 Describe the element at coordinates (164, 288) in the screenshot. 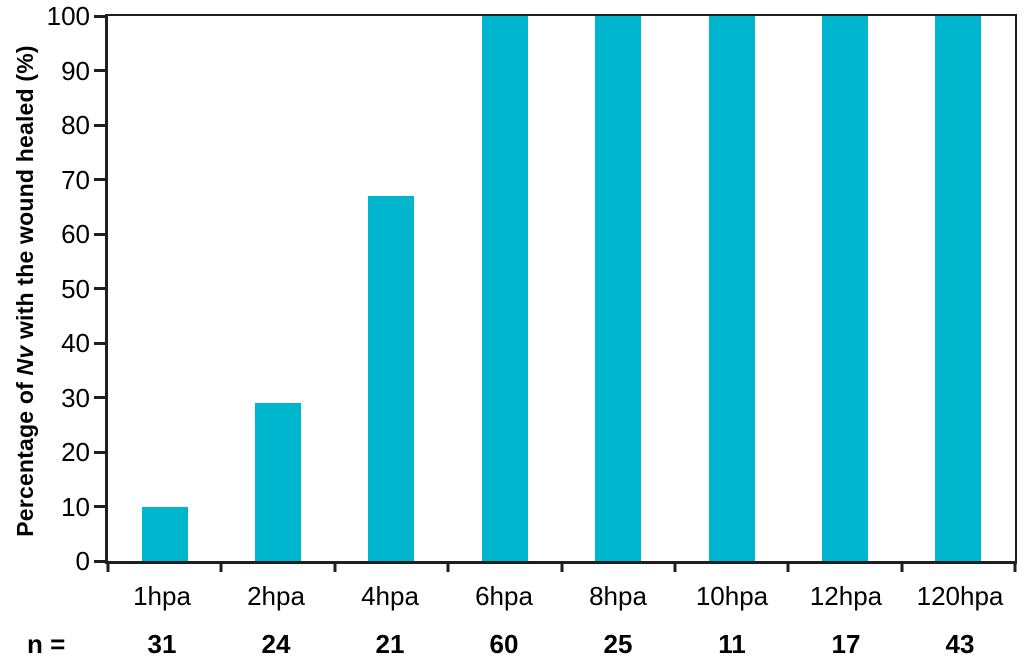

I see `bar-slot-1hpa` at that location.